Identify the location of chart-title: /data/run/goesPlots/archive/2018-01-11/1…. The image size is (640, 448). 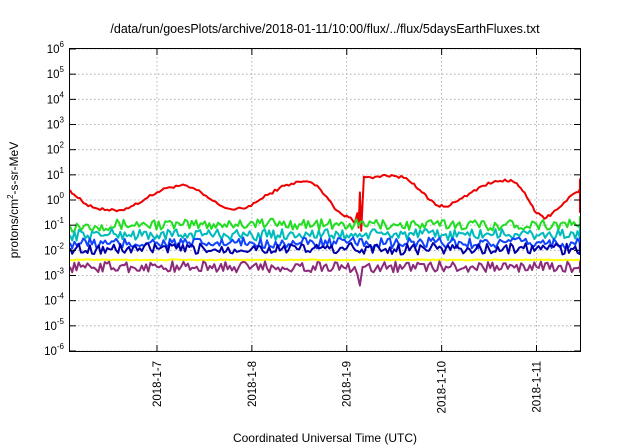
(325, 29).